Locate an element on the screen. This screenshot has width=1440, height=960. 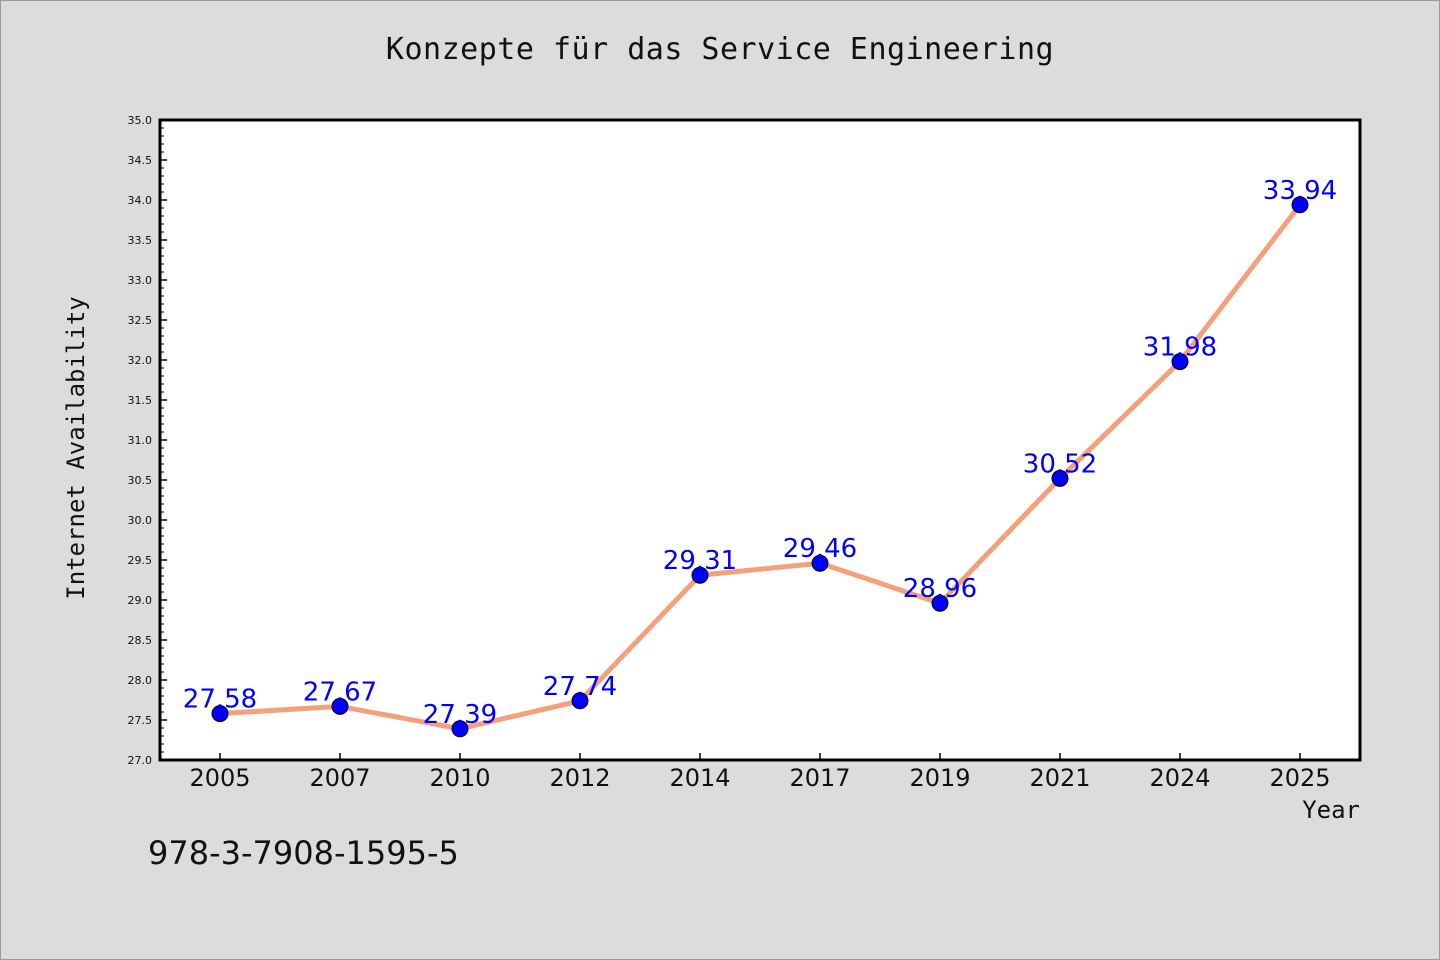
x-tick-label: 2005 is located at coordinates (219, 778).